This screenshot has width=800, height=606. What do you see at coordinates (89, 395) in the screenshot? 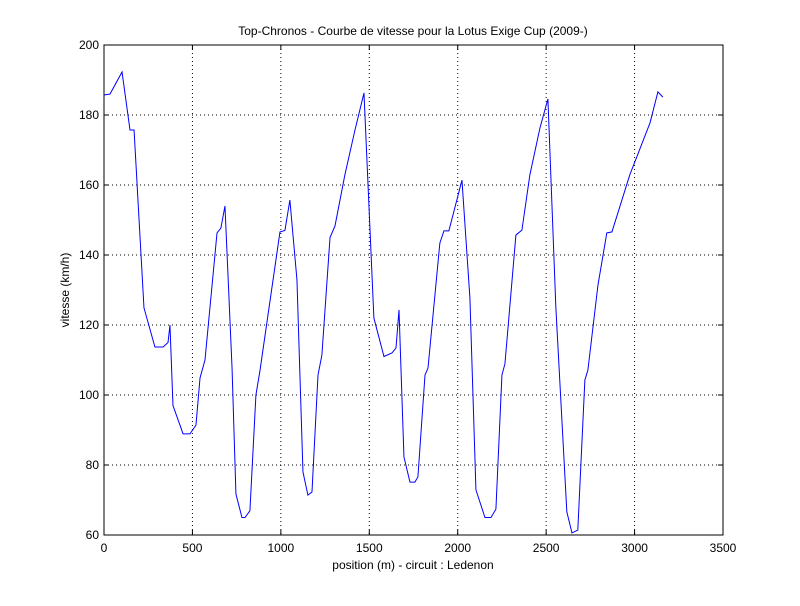
I see `y-tick-label: 100` at bounding box center [89, 395].